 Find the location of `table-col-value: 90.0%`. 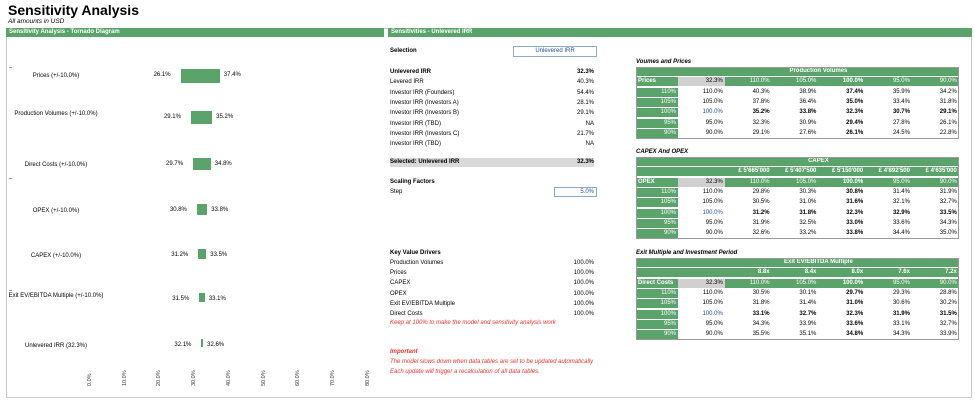

table-col-value: 90.0% is located at coordinates (948, 81).